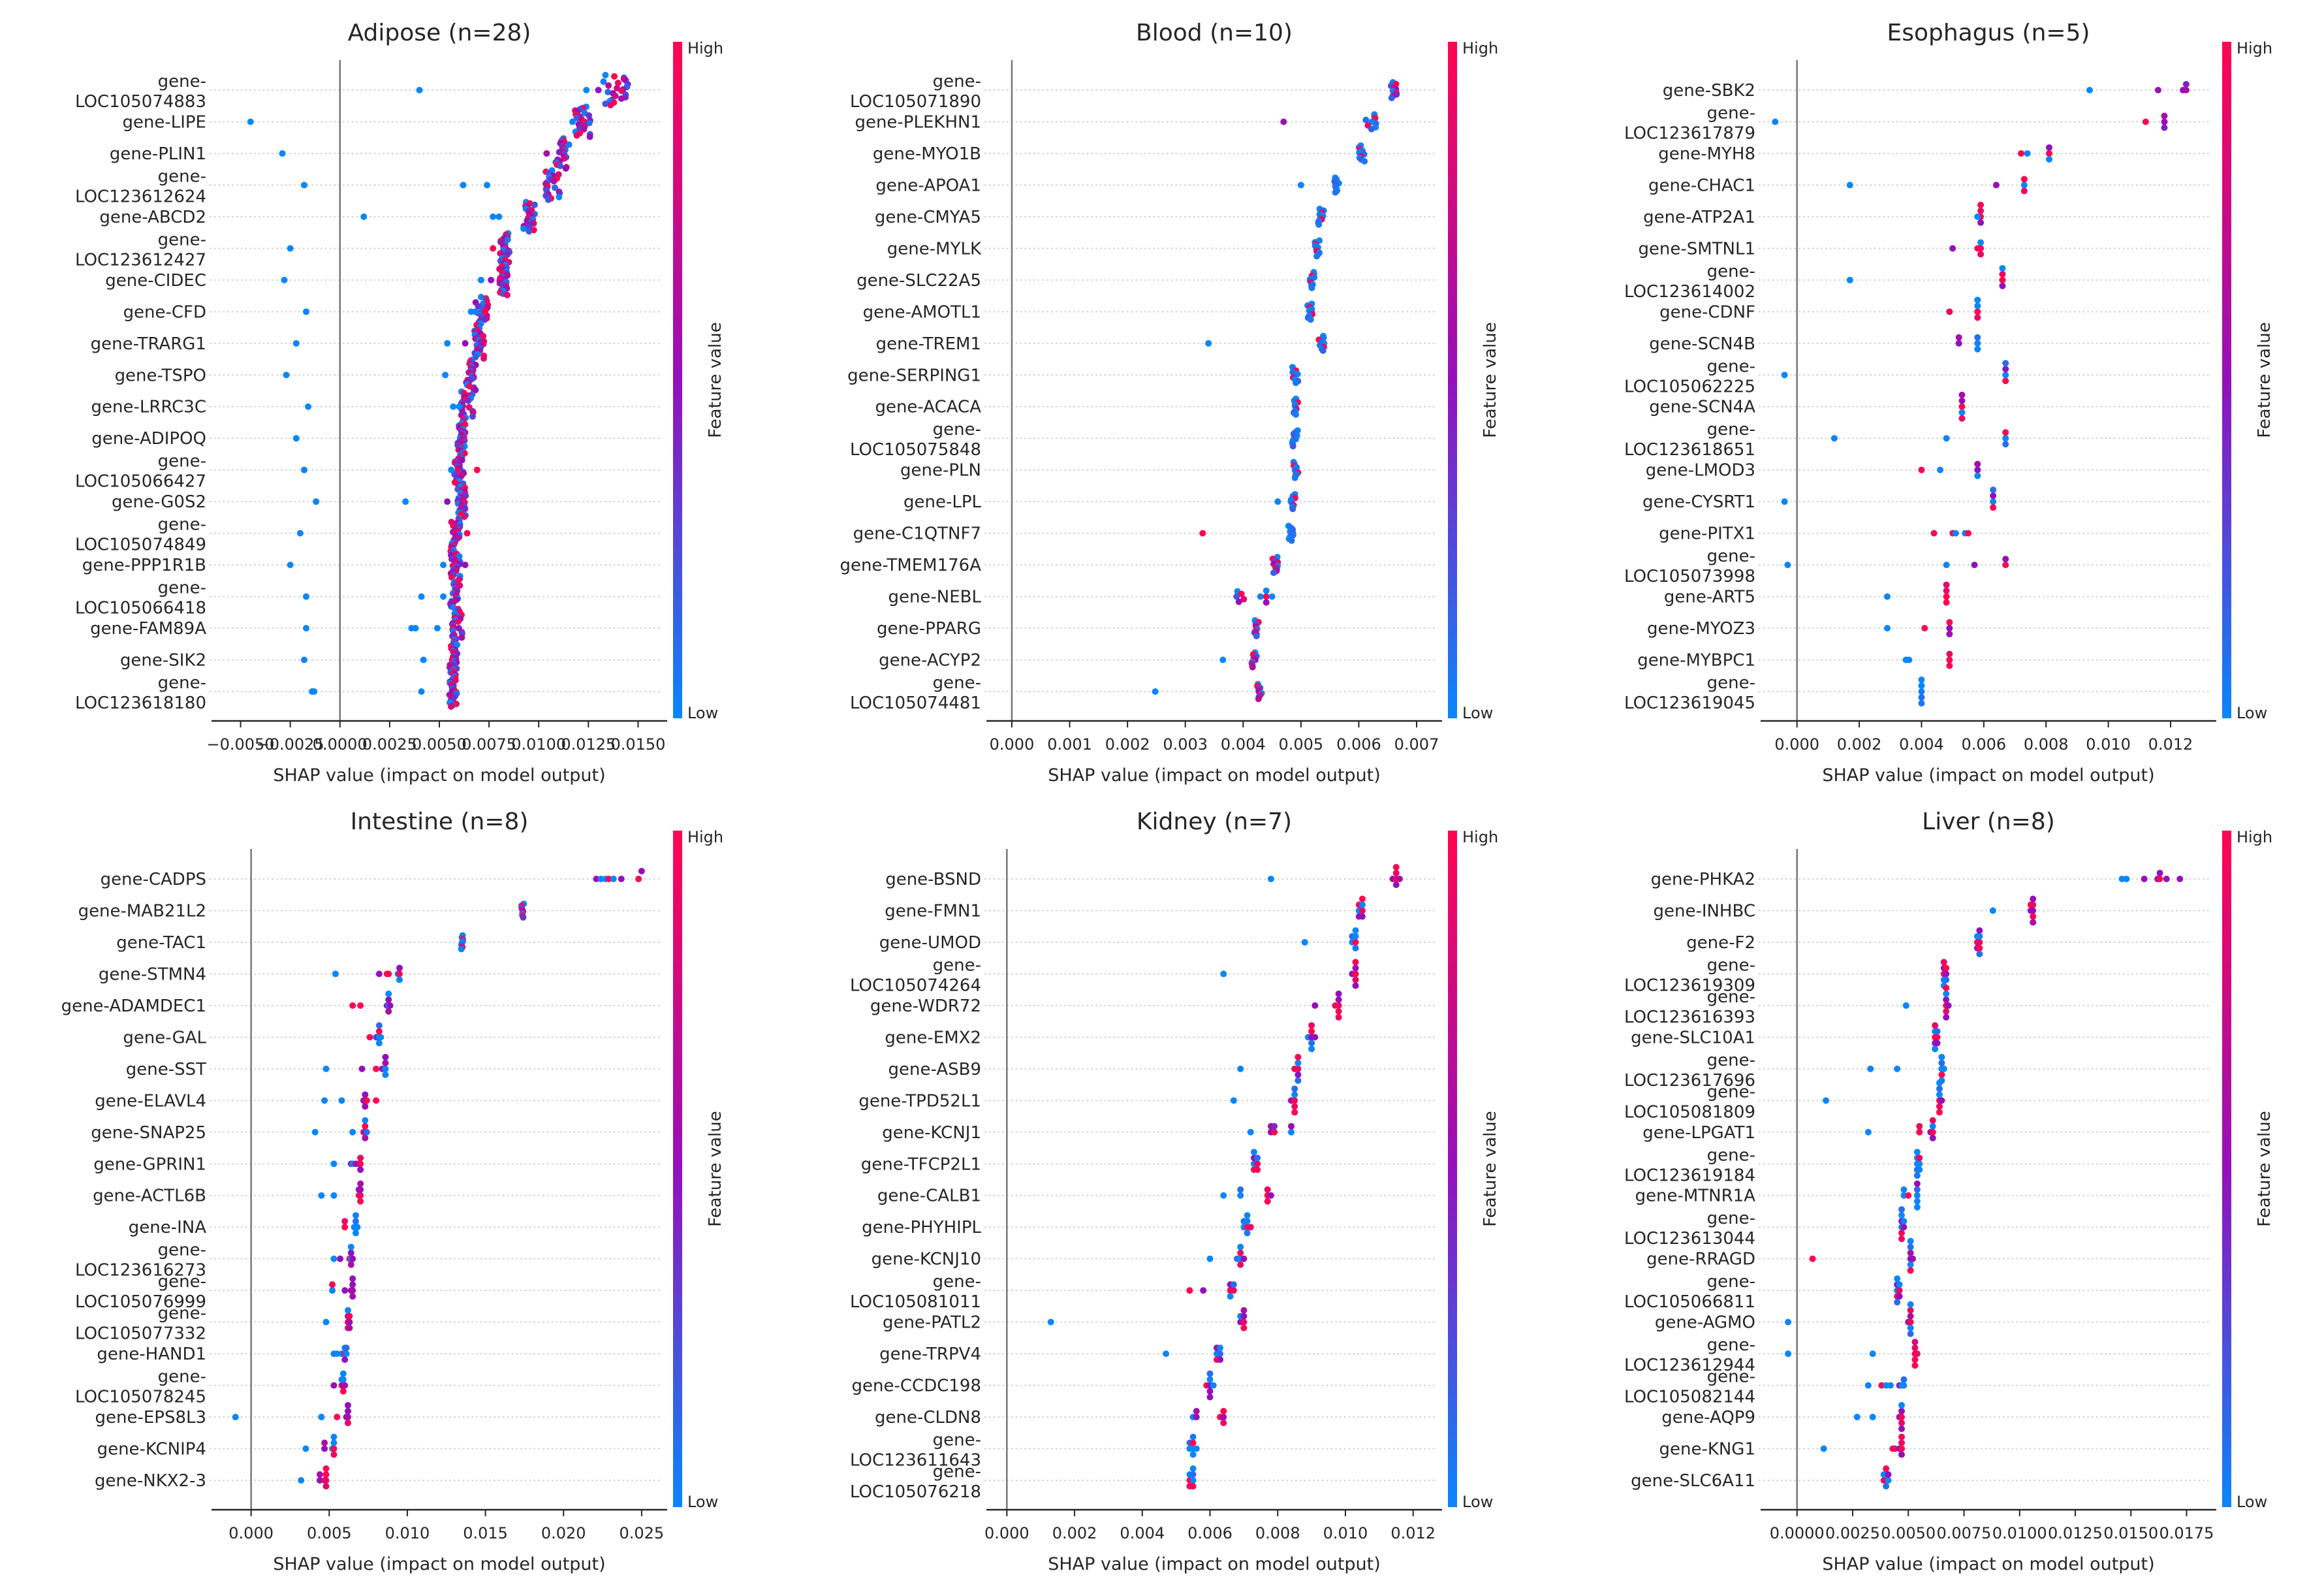 Image resolution: width=2324 pixels, height=1577 pixels. What do you see at coordinates (164, 312) in the screenshot?
I see `gene-label: gene-CFD` at bounding box center [164, 312].